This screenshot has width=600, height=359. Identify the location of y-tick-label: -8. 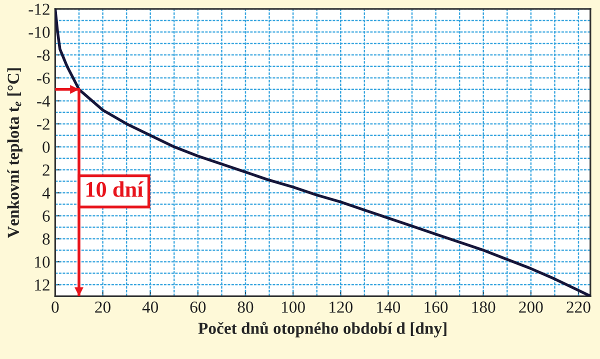
(43, 55).